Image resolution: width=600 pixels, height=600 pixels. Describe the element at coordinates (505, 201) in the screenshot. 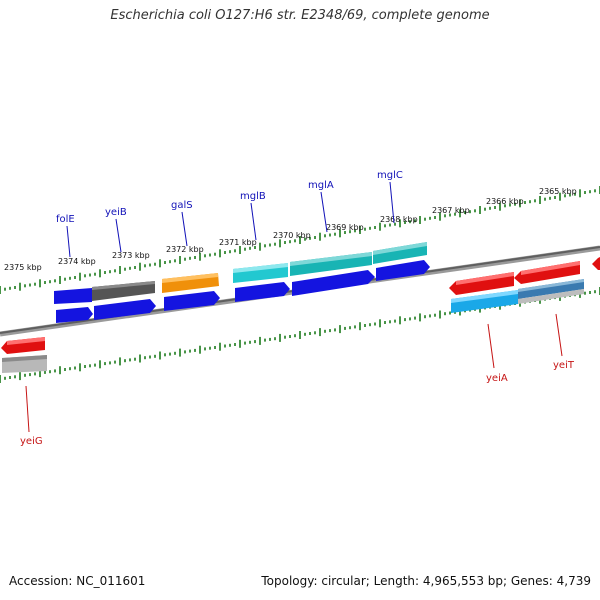

I see `kbp-label: 2366 kbp` at that location.